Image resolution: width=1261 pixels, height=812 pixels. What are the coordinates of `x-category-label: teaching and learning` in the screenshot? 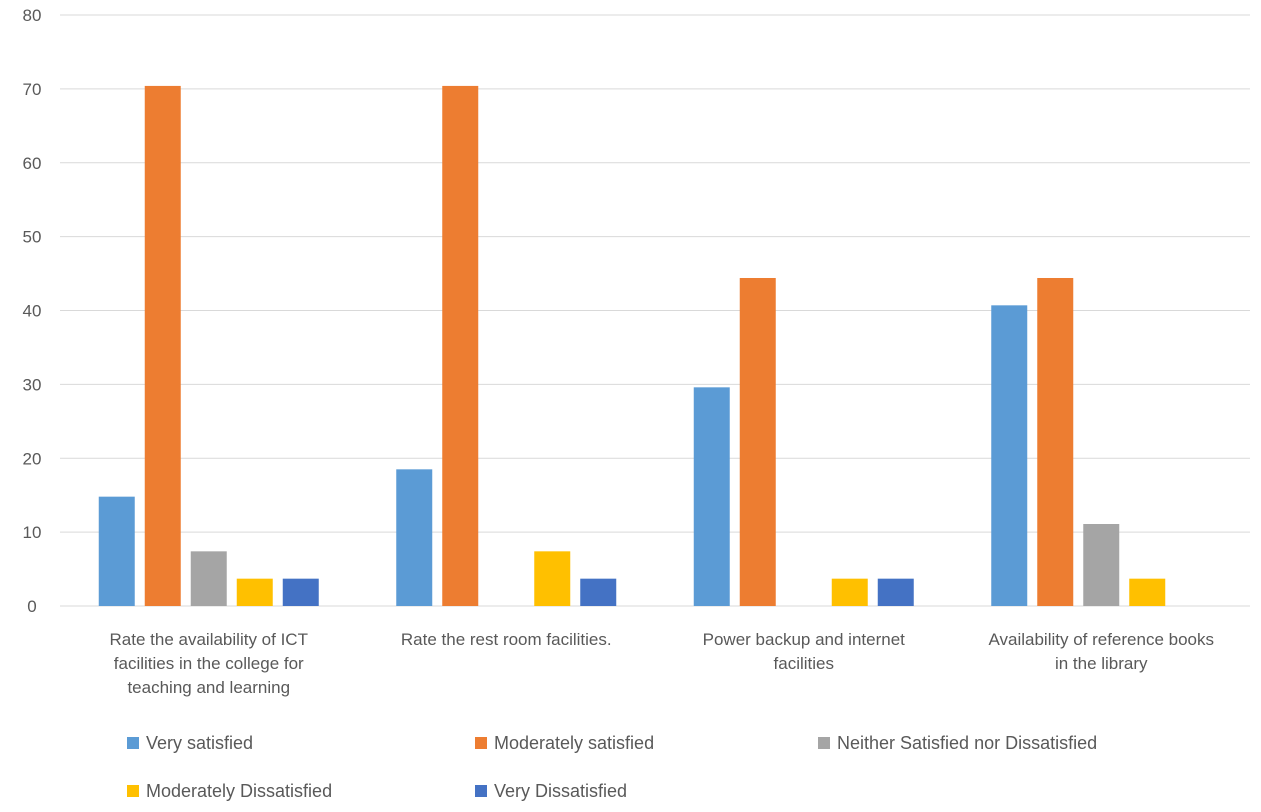 It's located at (208, 687).